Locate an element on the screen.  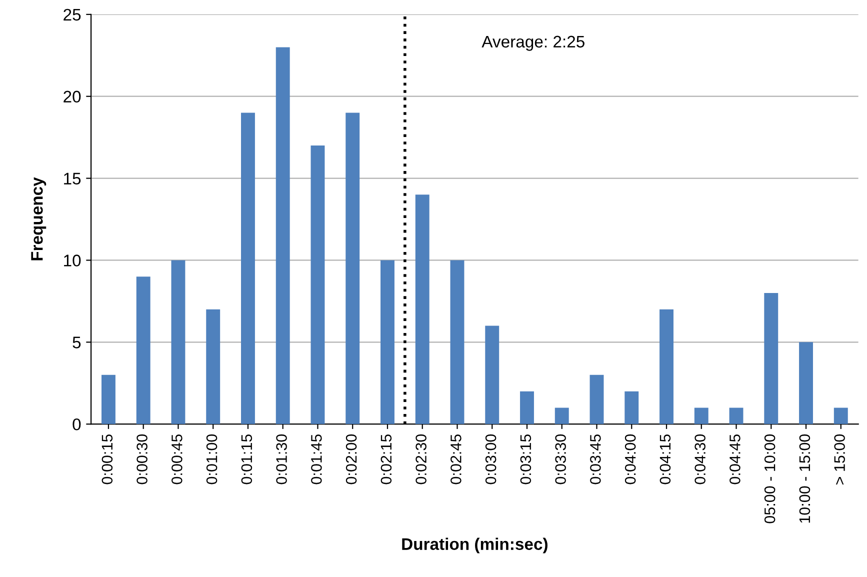
y-tick-label: 20 is located at coordinates (72, 96).